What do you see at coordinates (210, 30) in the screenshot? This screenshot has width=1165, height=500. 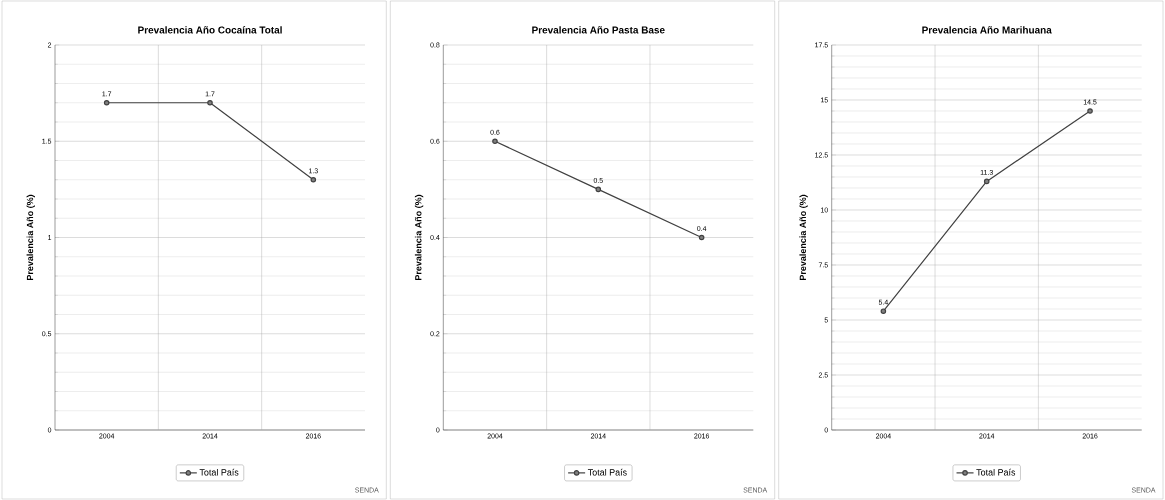 I see `chart-title: Prevalencia Año Cocaína Total` at bounding box center [210, 30].